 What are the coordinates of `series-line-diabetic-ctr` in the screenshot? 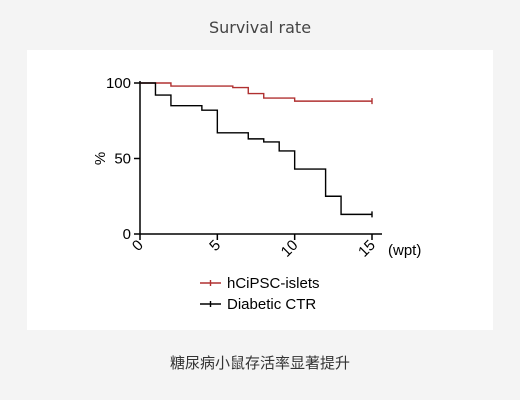 It's located at (256, 149).